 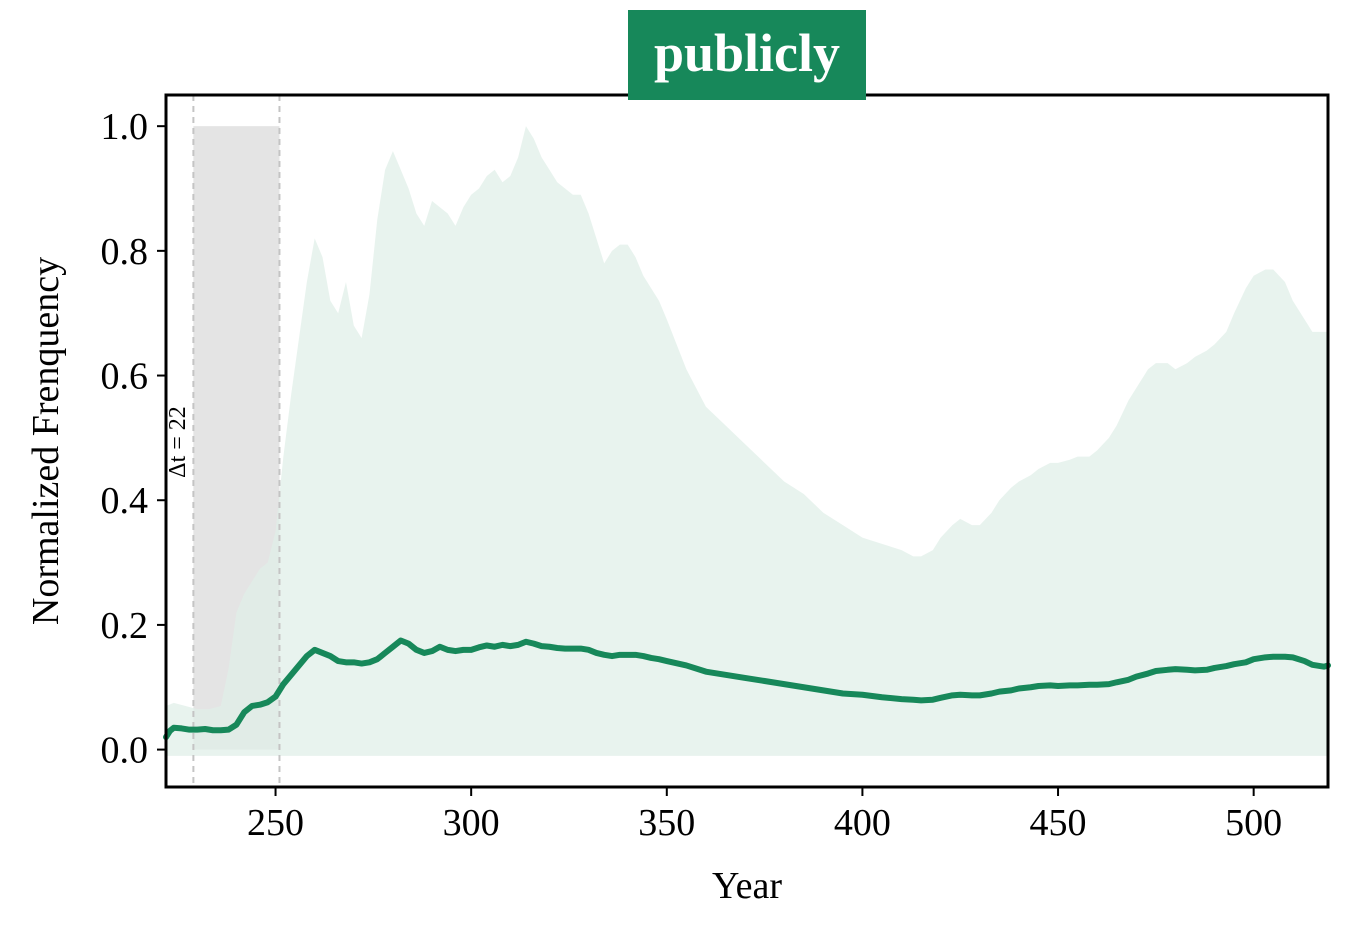 What do you see at coordinates (1058, 823) in the screenshot?
I see `x-tick-label: 450` at bounding box center [1058, 823].